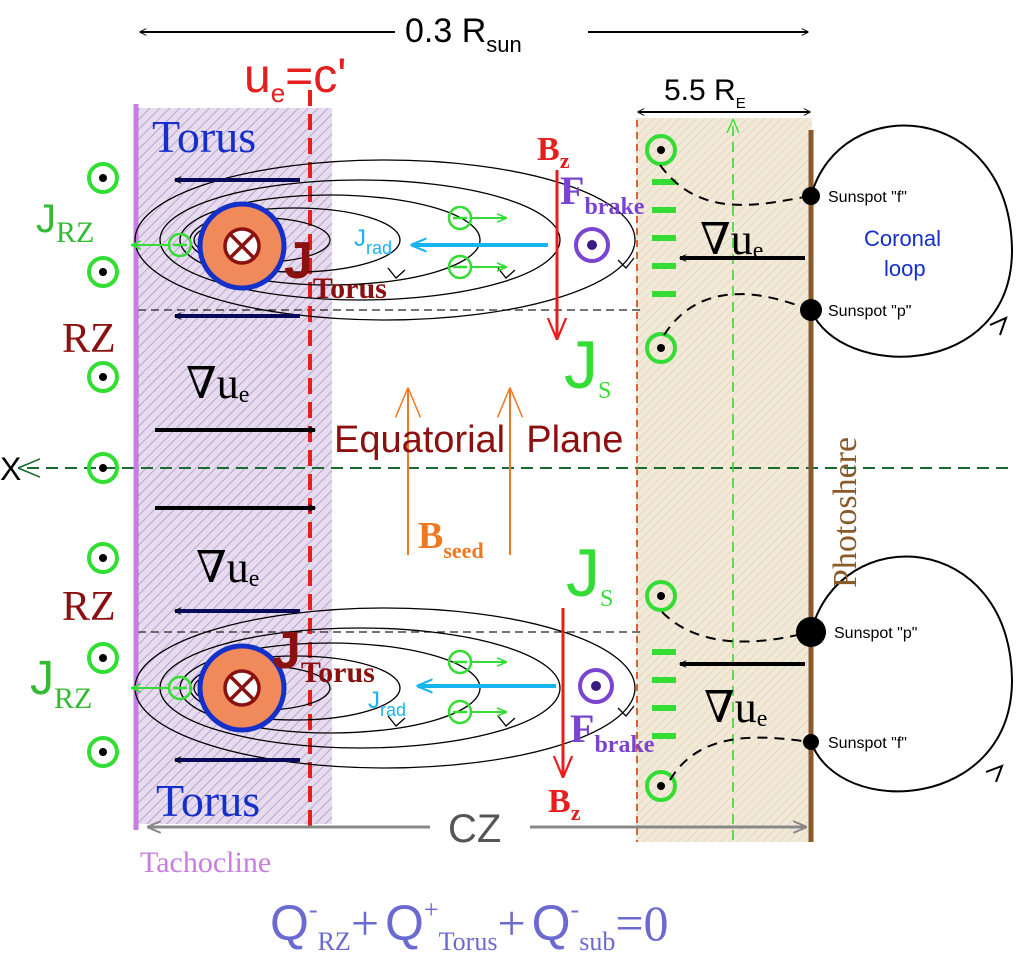 The height and width of the screenshot is (958, 1021). What do you see at coordinates (735, 707) in the screenshot?
I see `grad-ue-label-right-lower: ∇ue` at bounding box center [735, 707].